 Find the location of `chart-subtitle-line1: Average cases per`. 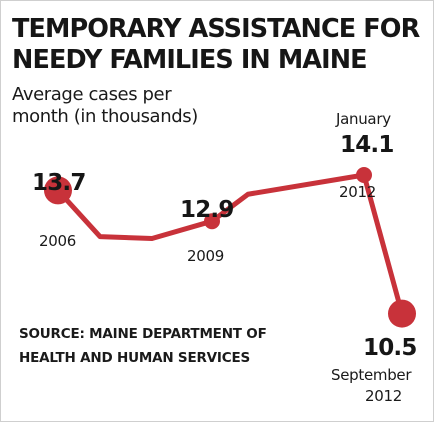

chart-subtitle-line1: Average cases per is located at coordinates (92, 94).